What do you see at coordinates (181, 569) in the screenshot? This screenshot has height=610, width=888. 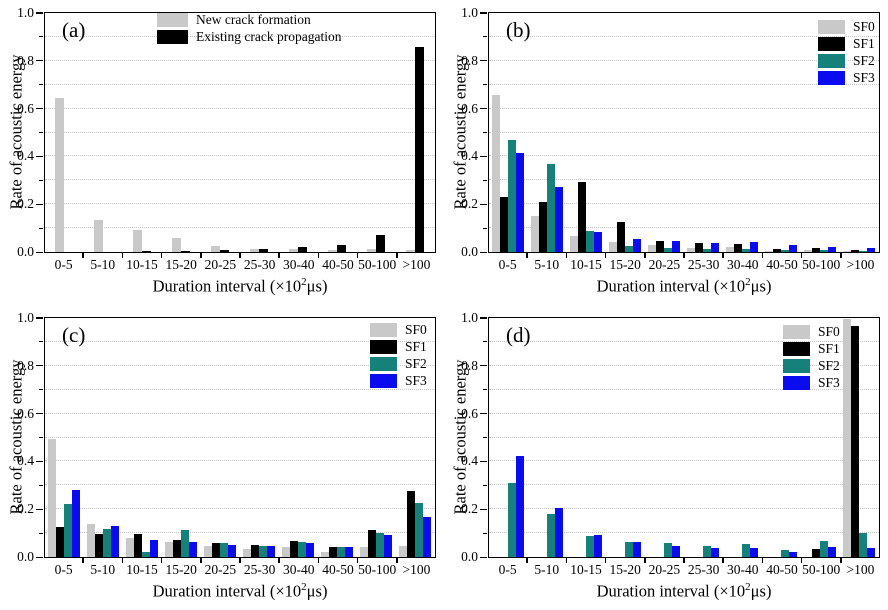 I see `x-tick-label: 15-20` at bounding box center [181, 569].